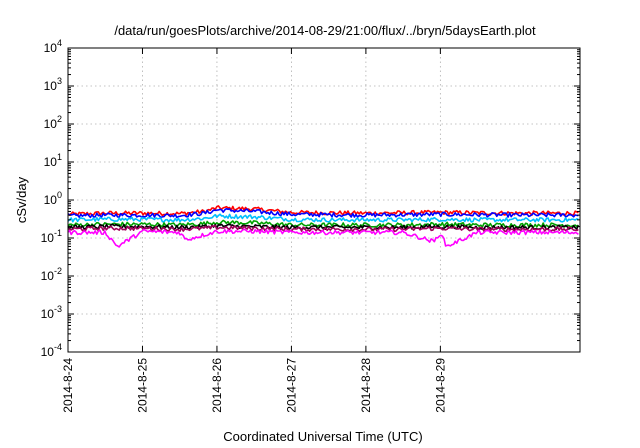 The image size is (640, 448). I want to click on y-tick-label: 10⁴, so click(53, 46).